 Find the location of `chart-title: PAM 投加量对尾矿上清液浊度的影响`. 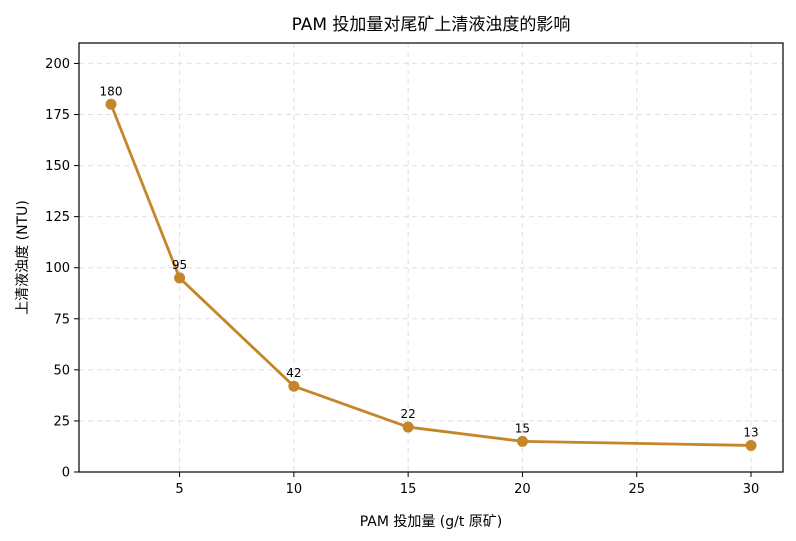

chart-title: PAM 投加量对尾矿上清液浊度的影响 is located at coordinates (431, 25).